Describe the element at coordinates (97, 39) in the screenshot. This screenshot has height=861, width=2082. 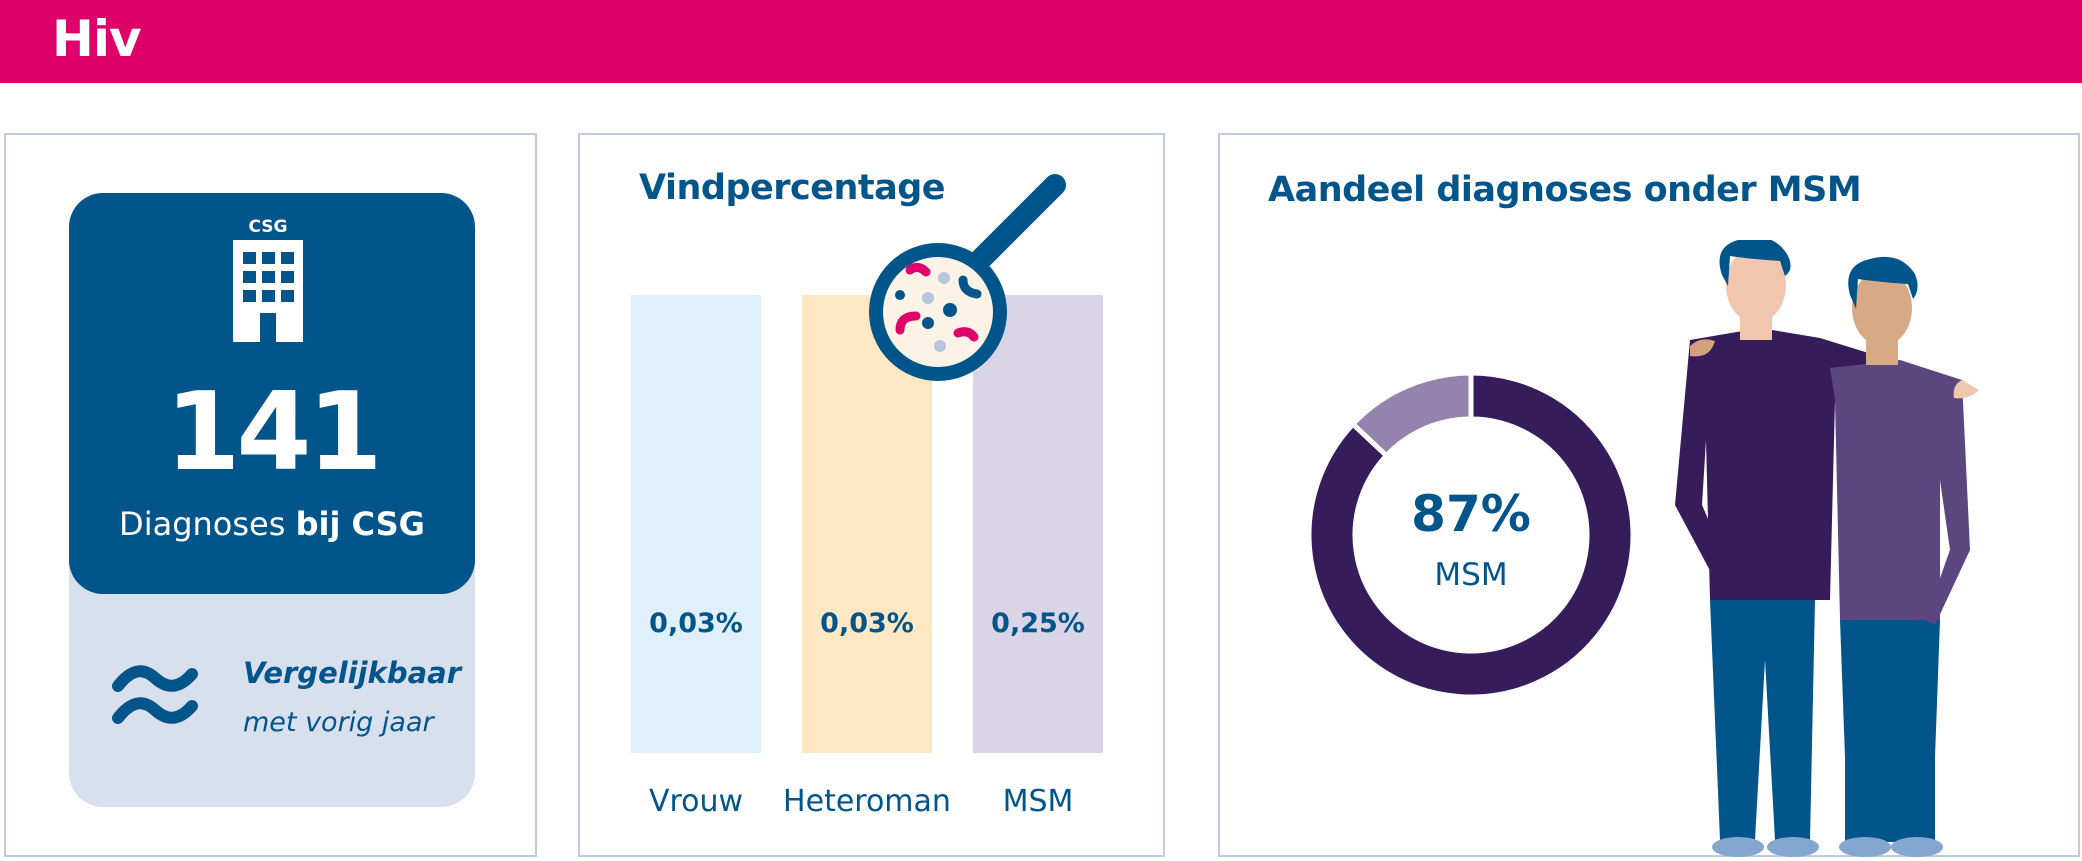
I see `page-title: Hiv` at that location.